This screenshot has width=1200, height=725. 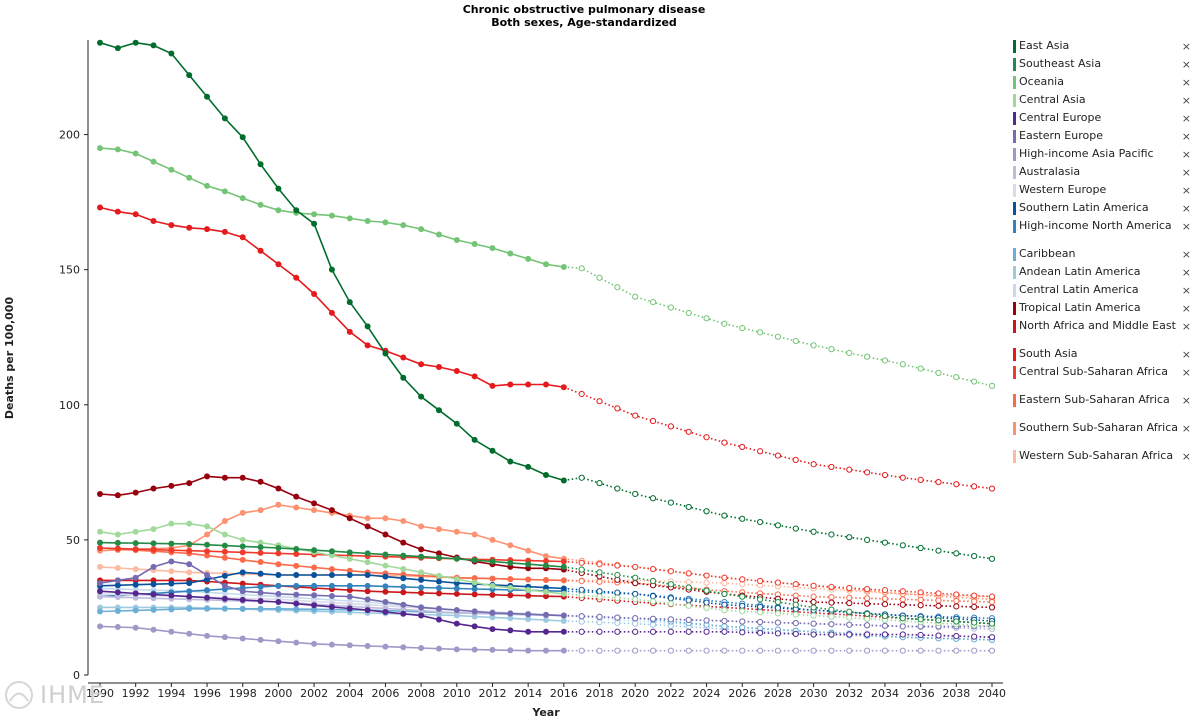 I want to click on legend-item: South Asia ×, so click(x=1104, y=355).